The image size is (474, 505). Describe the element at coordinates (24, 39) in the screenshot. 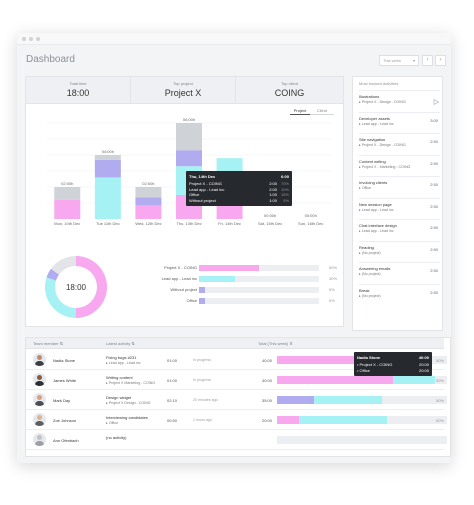

I see `window-close-dot` at that location.